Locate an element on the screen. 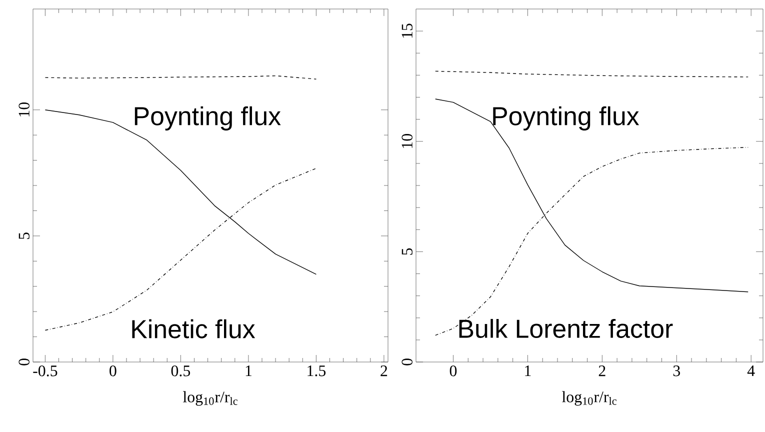 This screenshot has height=432, width=765. annotation: Bulk Lorentz factor is located at coordinates (566, 328).